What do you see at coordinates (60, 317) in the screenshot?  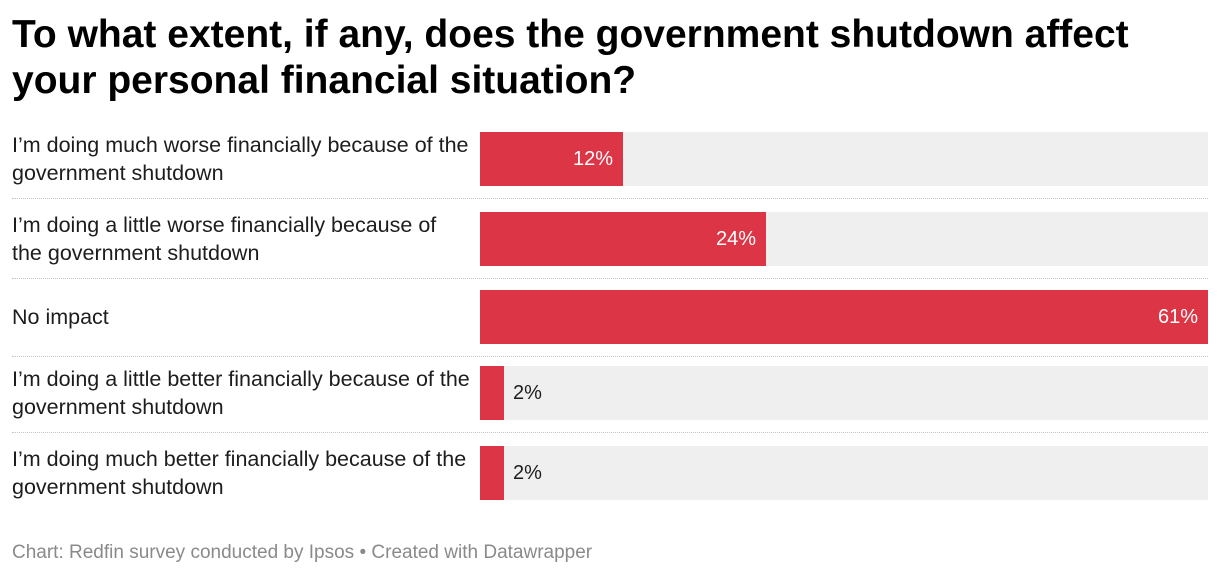 I see `category-label: No impact` at bounding box center [60, 317].